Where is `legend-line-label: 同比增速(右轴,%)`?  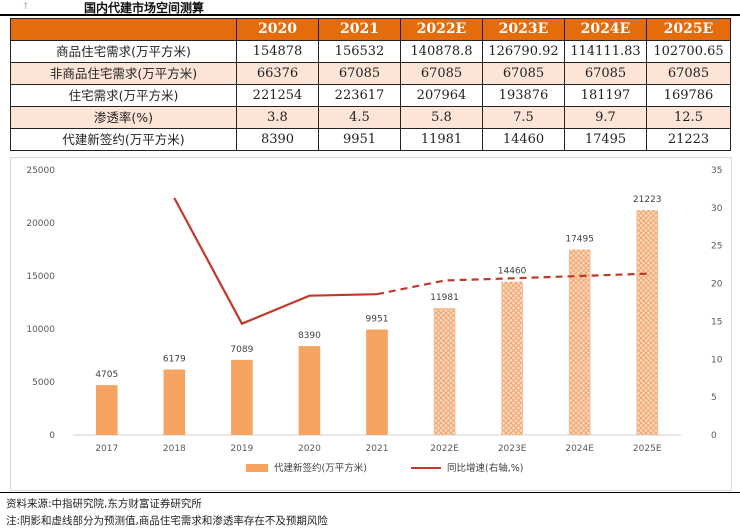 legend-line-label: 同比增速(右轴,%) is located at coordinates (485, 468).